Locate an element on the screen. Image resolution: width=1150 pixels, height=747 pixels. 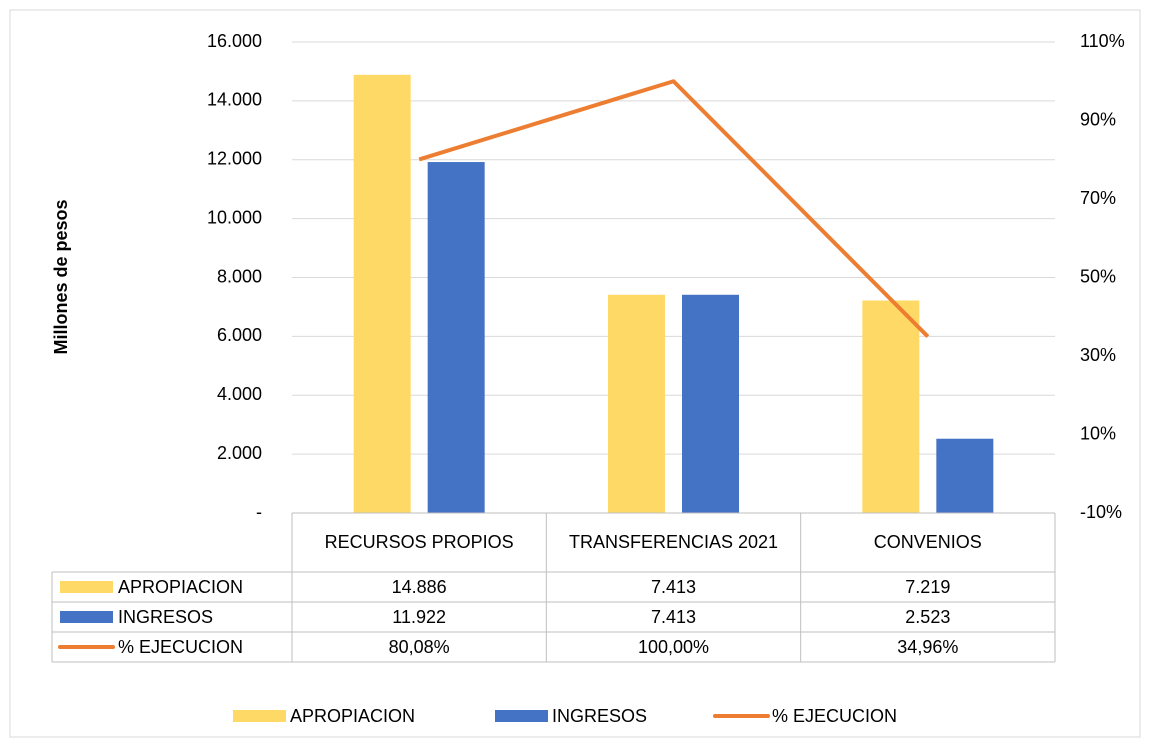
y-tick-label: 8.000 is located at coordinates (239, 276).